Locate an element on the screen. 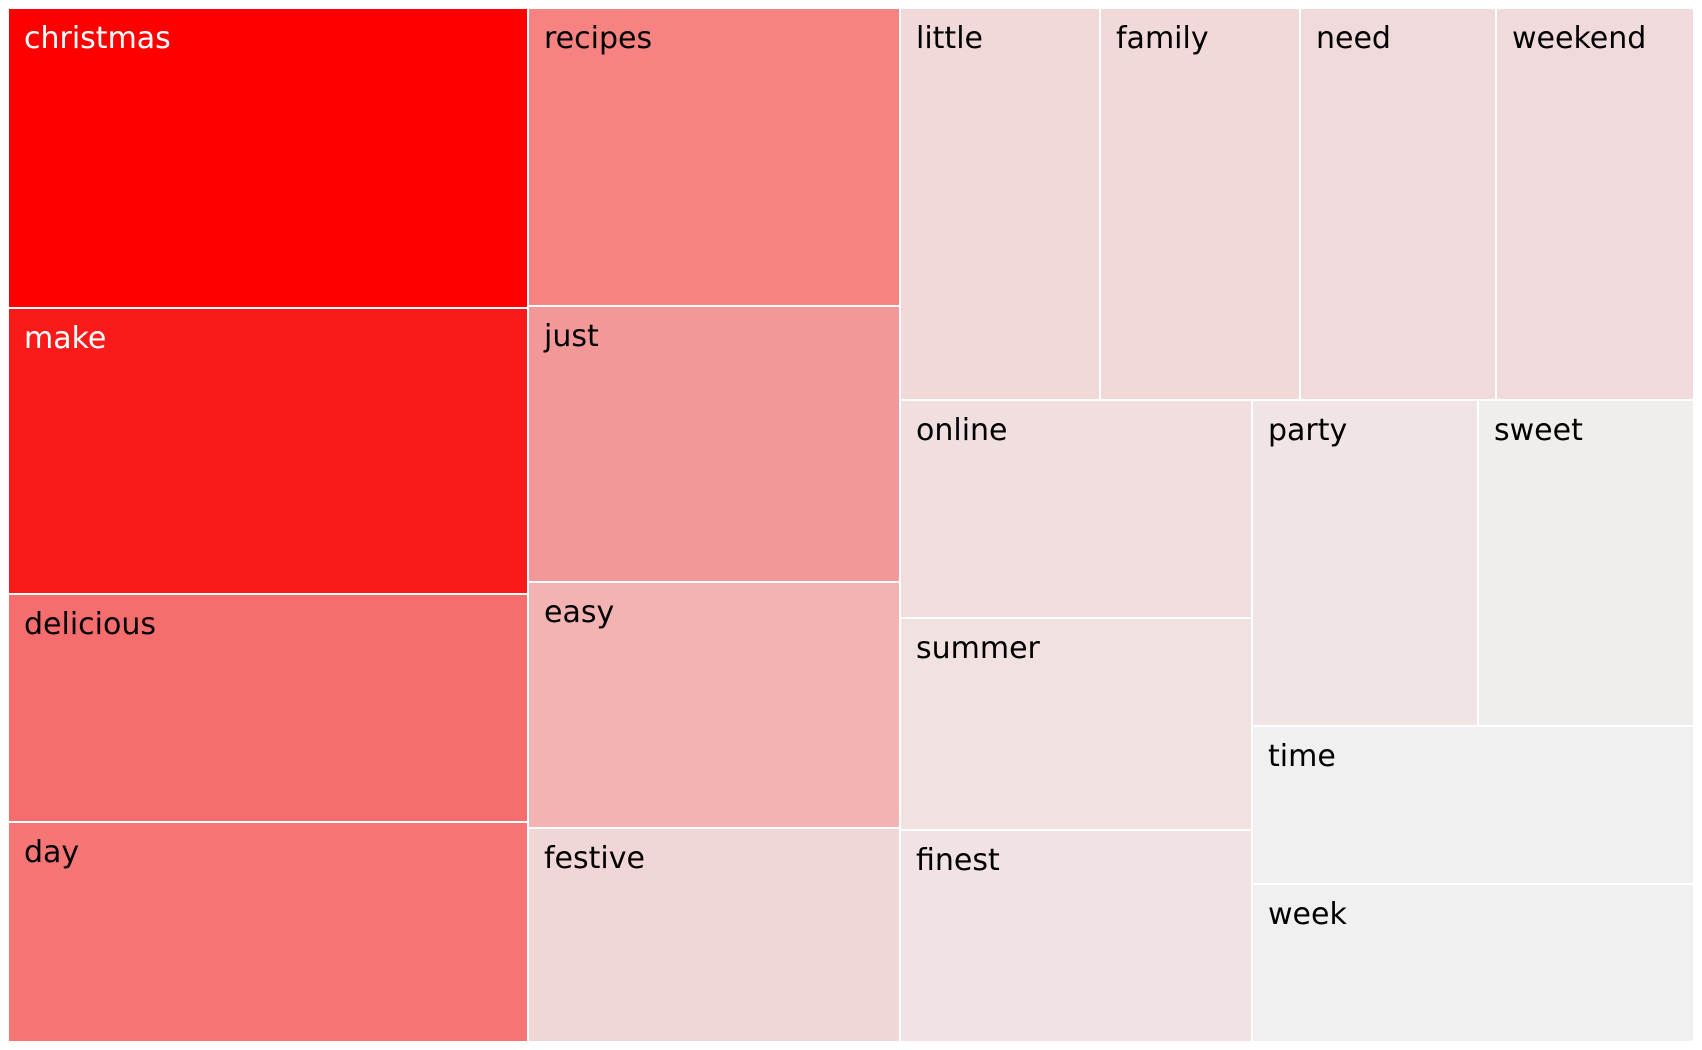 The width and height of the screenshot is (1702, 1050). treemap-label-sweet: sweet is located at coordinates (1538, 430).